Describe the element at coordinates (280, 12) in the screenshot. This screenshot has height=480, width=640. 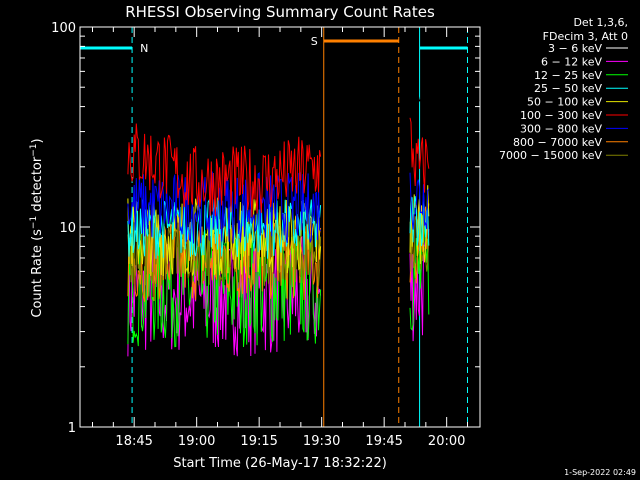
I see `chart-title: RHESSI Observing Summary Count Rates` at that location.